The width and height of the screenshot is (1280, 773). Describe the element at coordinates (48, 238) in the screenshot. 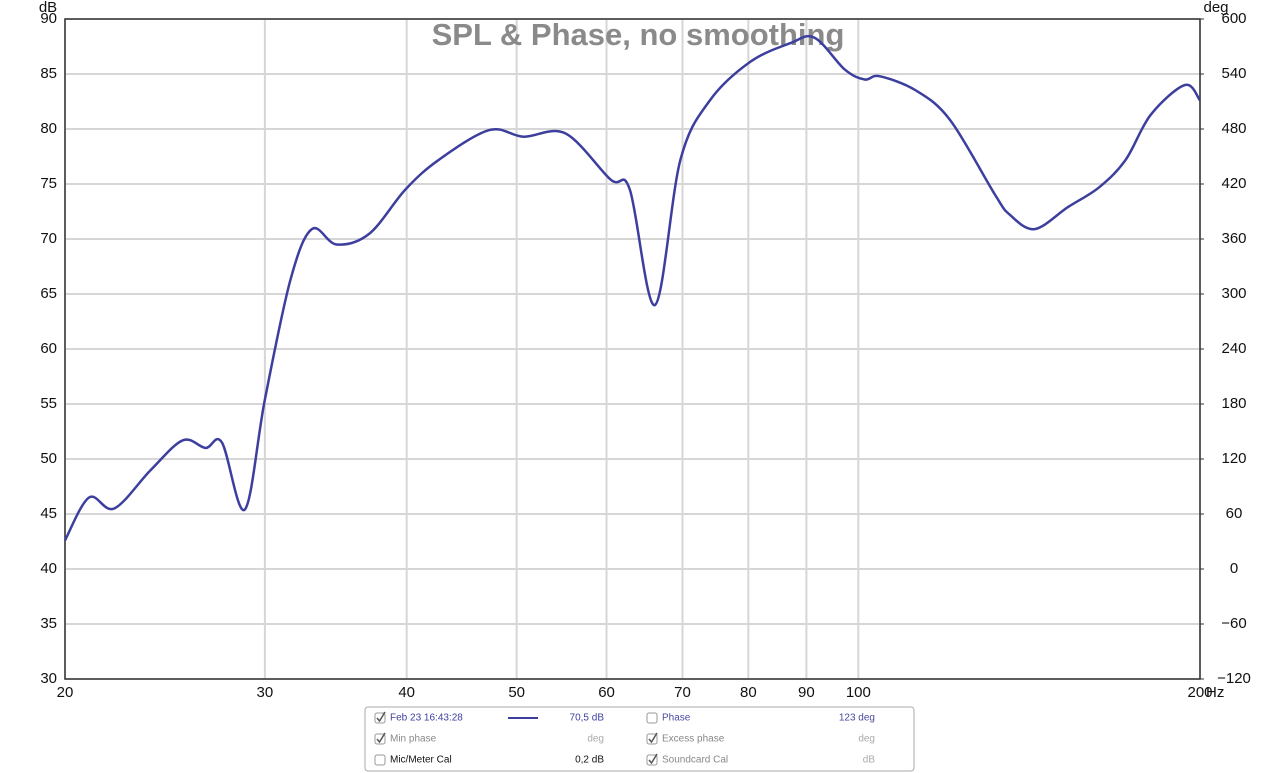

I see `y-tick-label: 70` at that location.